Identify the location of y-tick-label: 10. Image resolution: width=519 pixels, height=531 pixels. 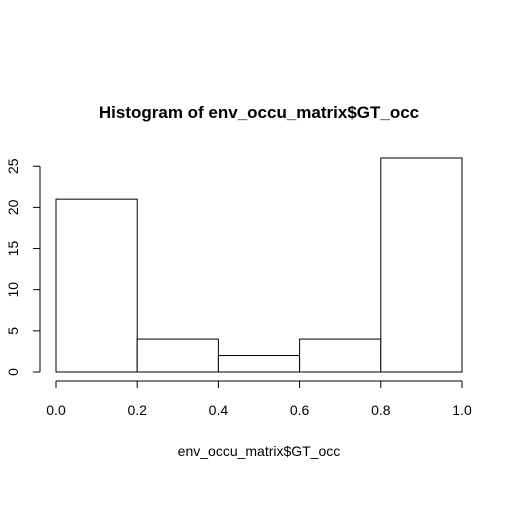
(13, 290).